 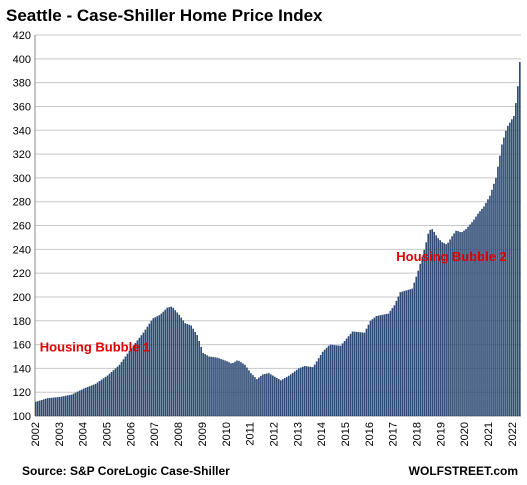 I want to click on y-tick-label: 140, so click(x=22, y=369).